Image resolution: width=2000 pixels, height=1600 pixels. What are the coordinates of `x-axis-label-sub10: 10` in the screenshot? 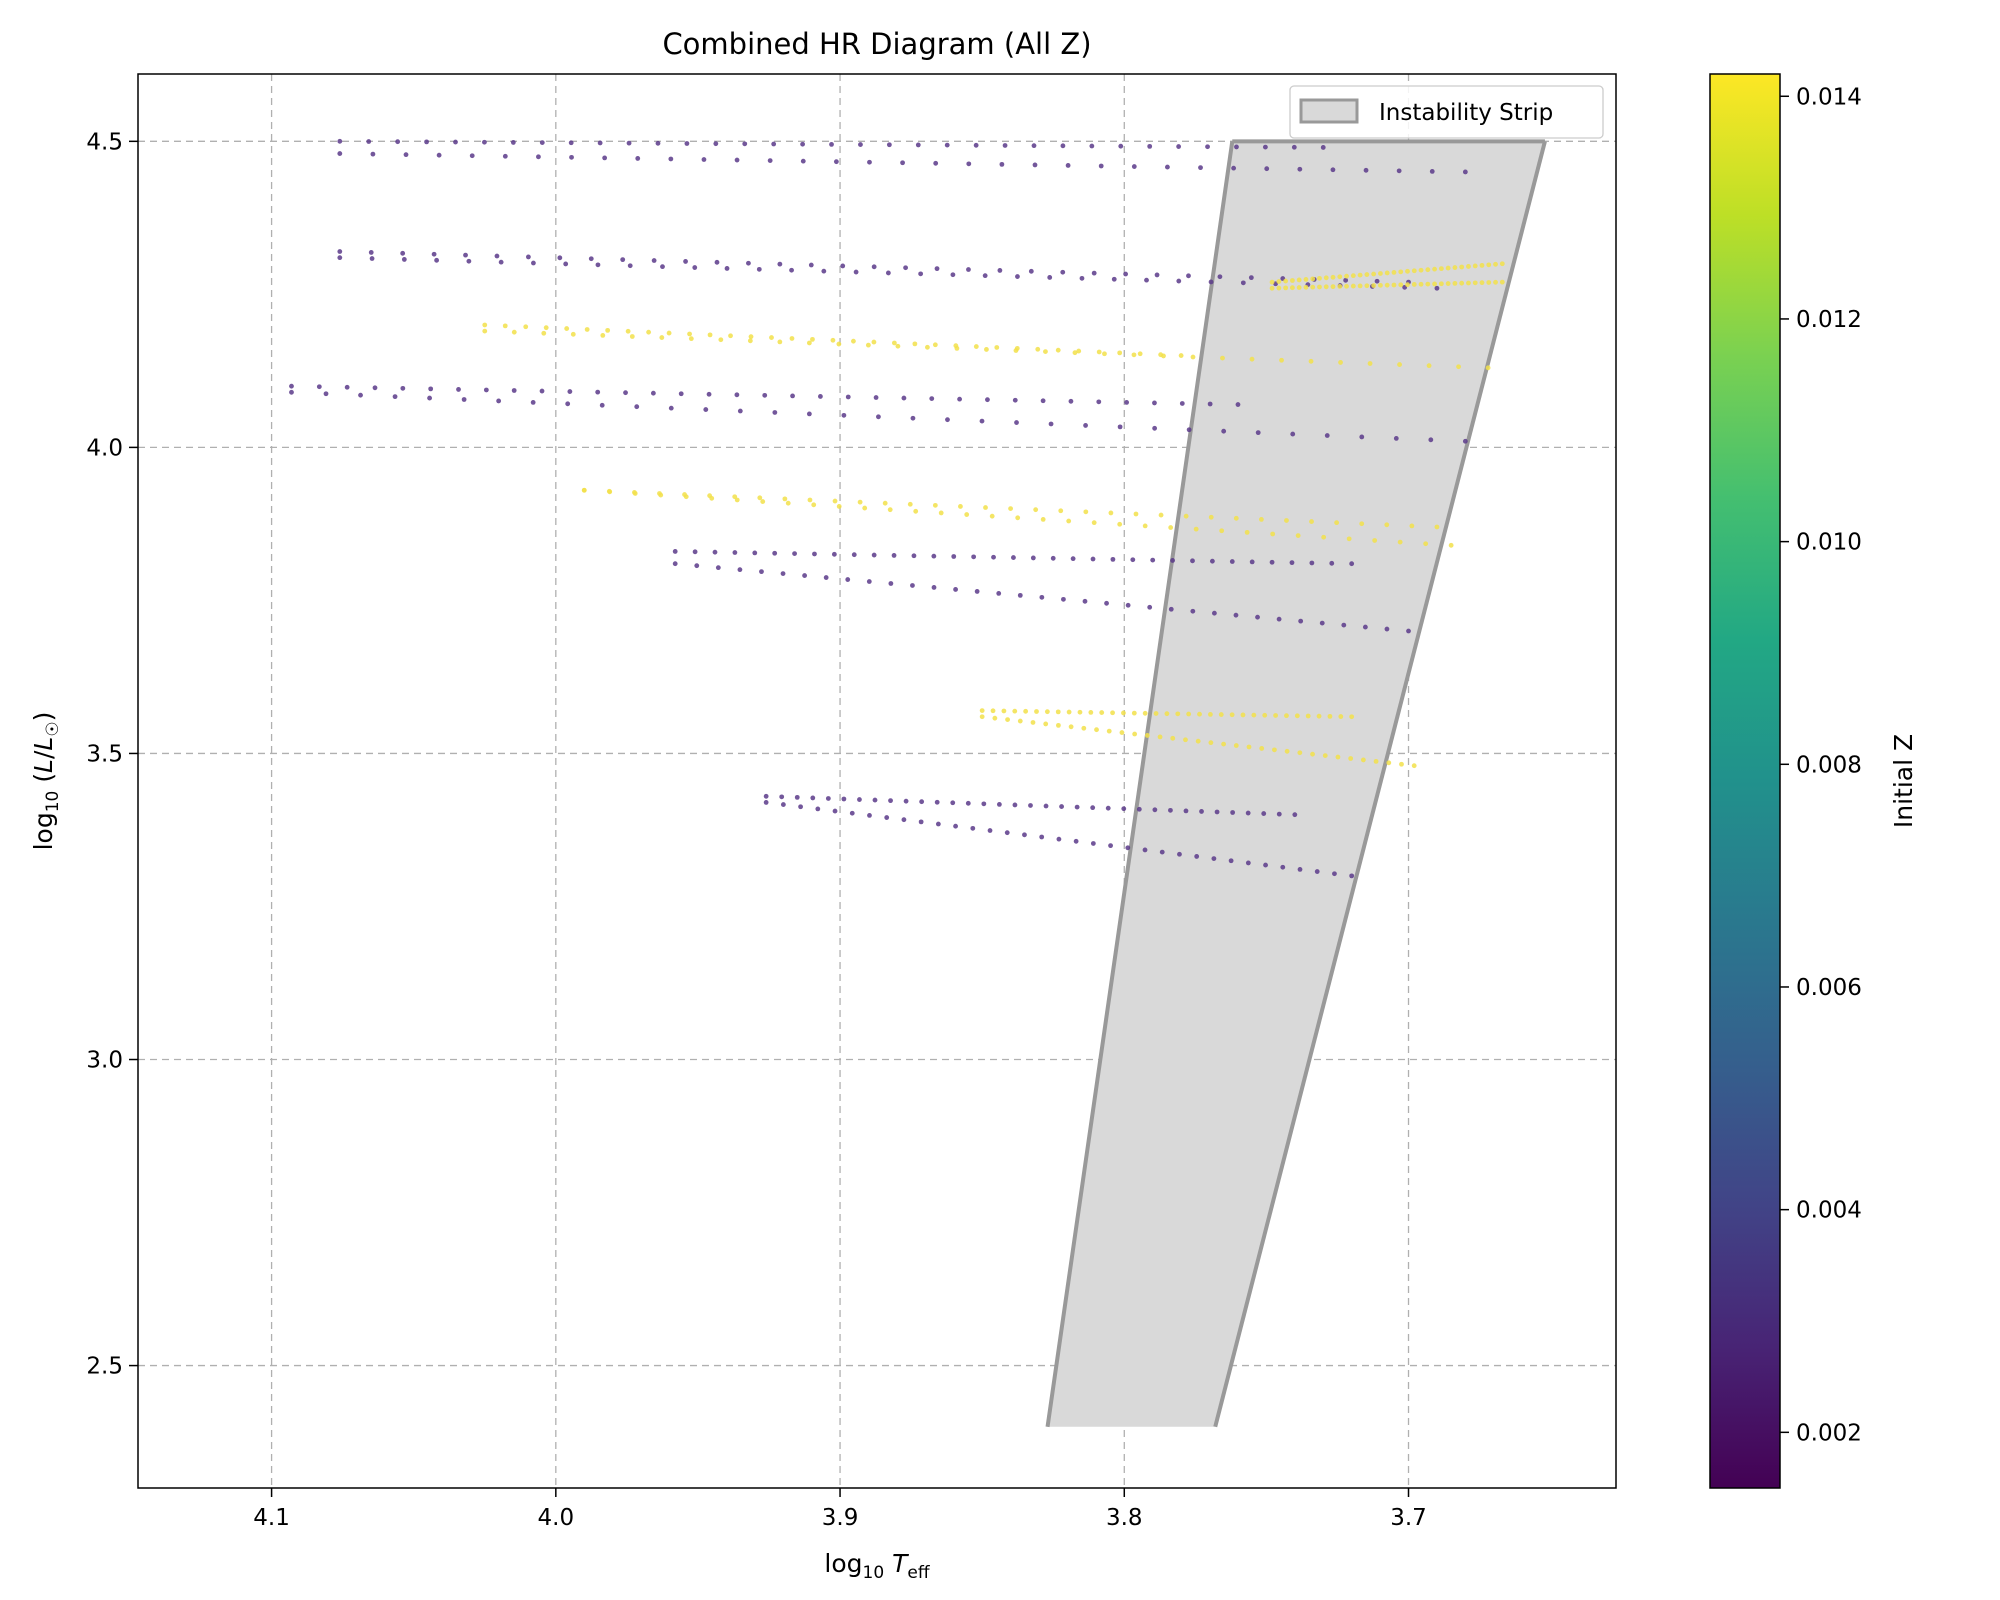 It's located at (874, 1573).